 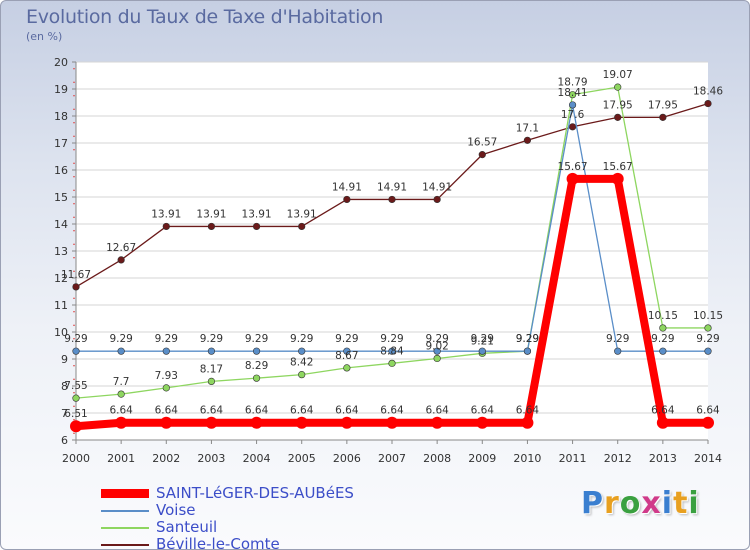 What do you see at coordinates (61, 89) in the screenshot?
I see `y-tick-label: 19` at bounding box center [61, 89].